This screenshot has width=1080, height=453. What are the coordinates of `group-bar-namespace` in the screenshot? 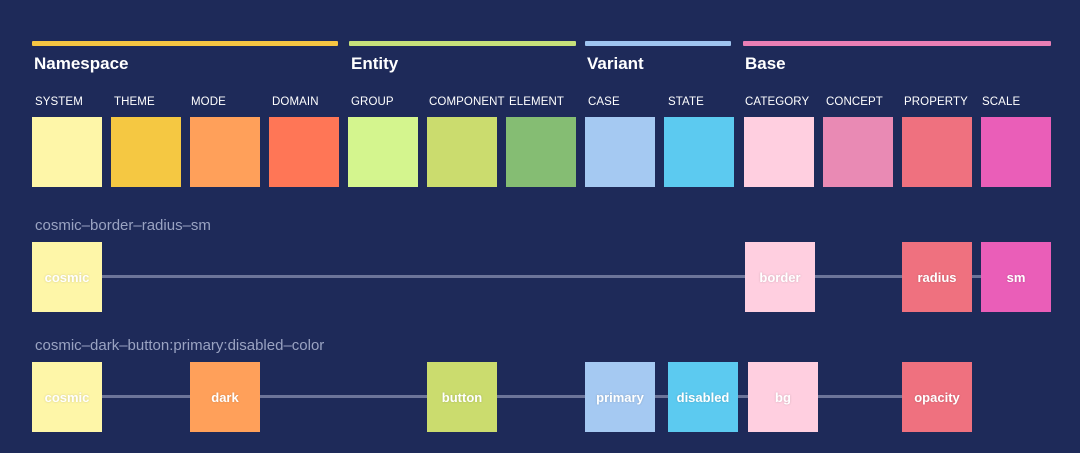 It's located at (185, 43).